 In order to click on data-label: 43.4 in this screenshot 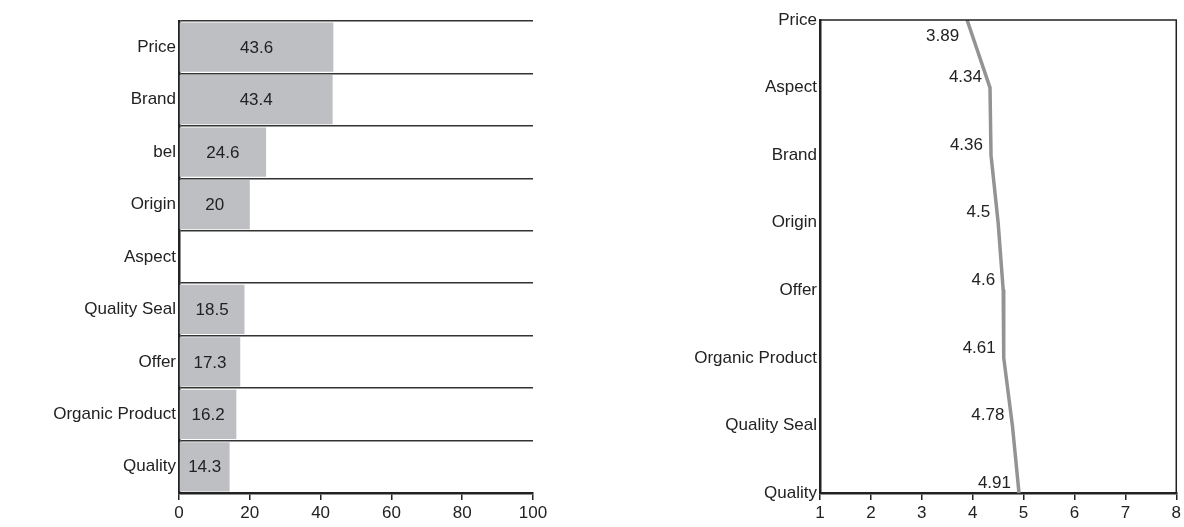, I will do `click(256, 100)`.